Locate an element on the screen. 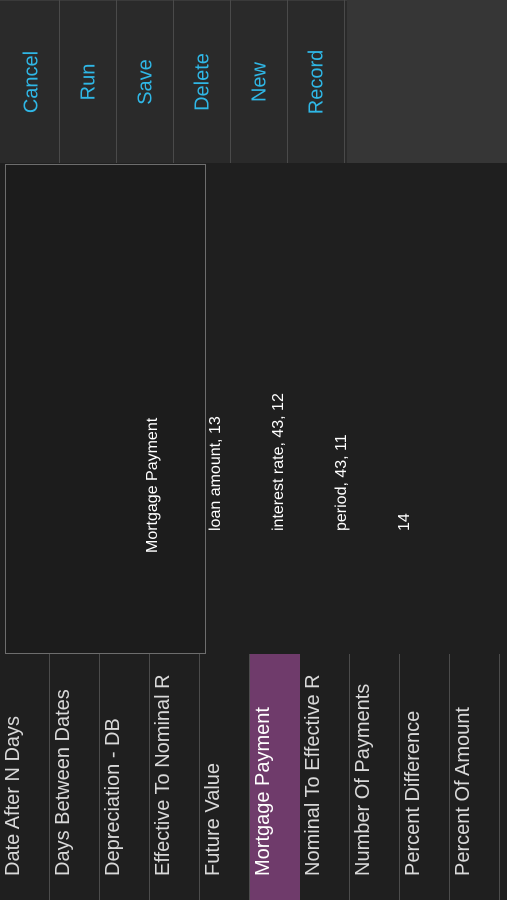 This screenshot has height=900, width=507. popup-line: interest rate, 43, 12 is located at coordinates (278, 462).